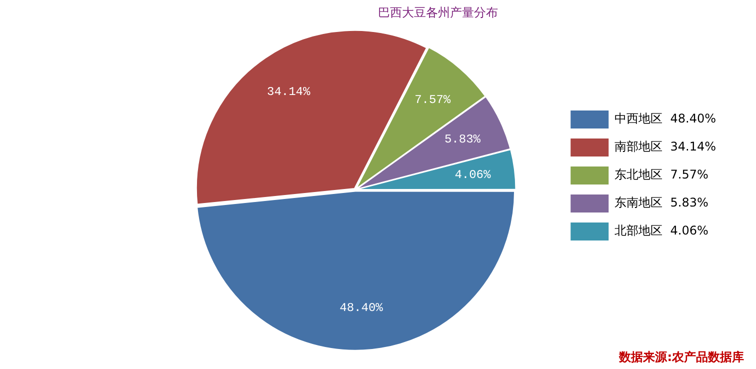 This screenshot has width=756, height=369. I want to click on legend-label: 东北地区 7.57%, so click(661, 175).